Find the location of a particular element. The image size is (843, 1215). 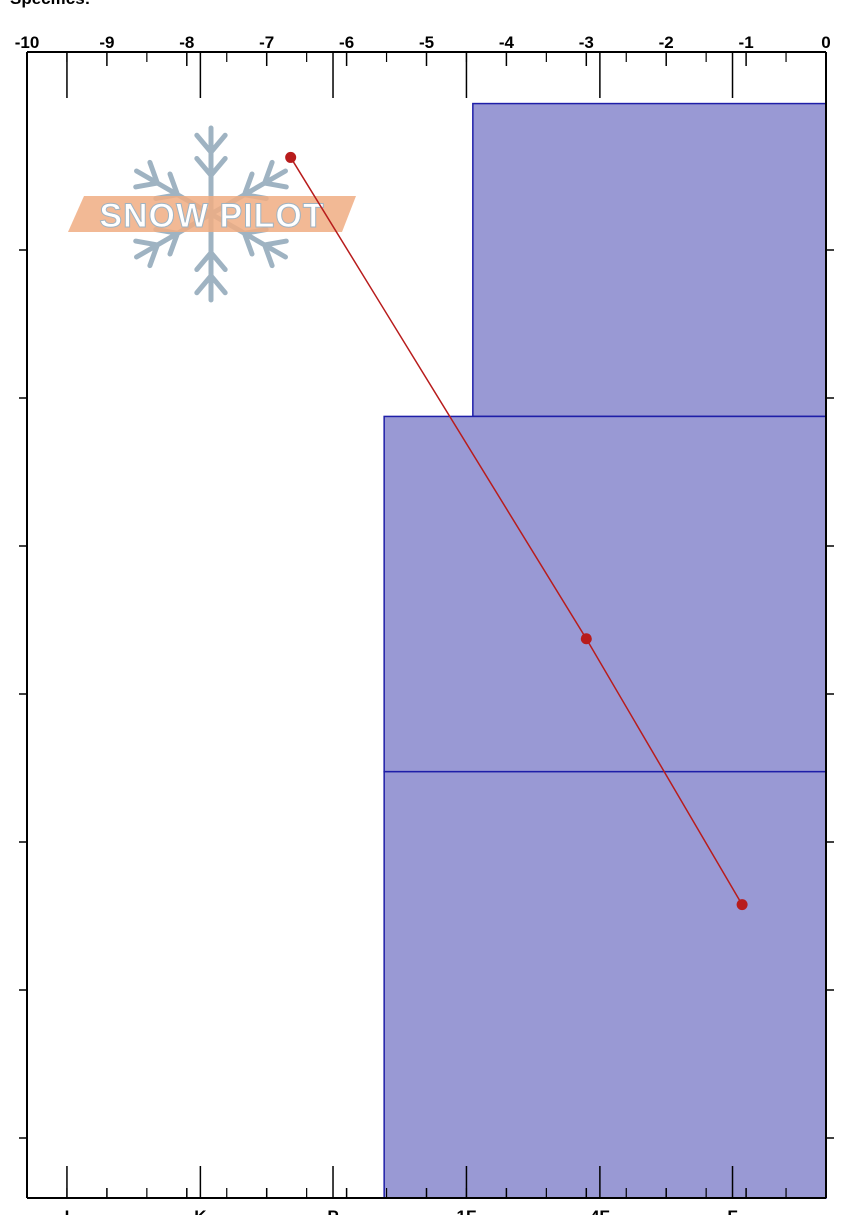

top-tick-label: -3 is located at coordinates (586, 42).